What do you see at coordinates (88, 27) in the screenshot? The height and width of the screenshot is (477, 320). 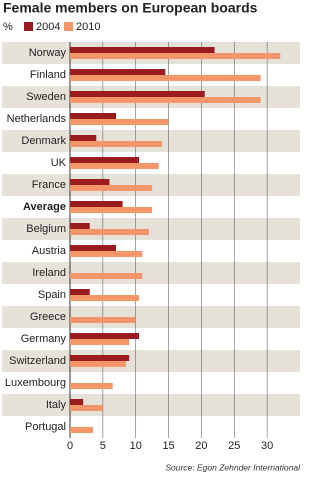 I see `legend-label: 2010` at bounding box center [88, 27].